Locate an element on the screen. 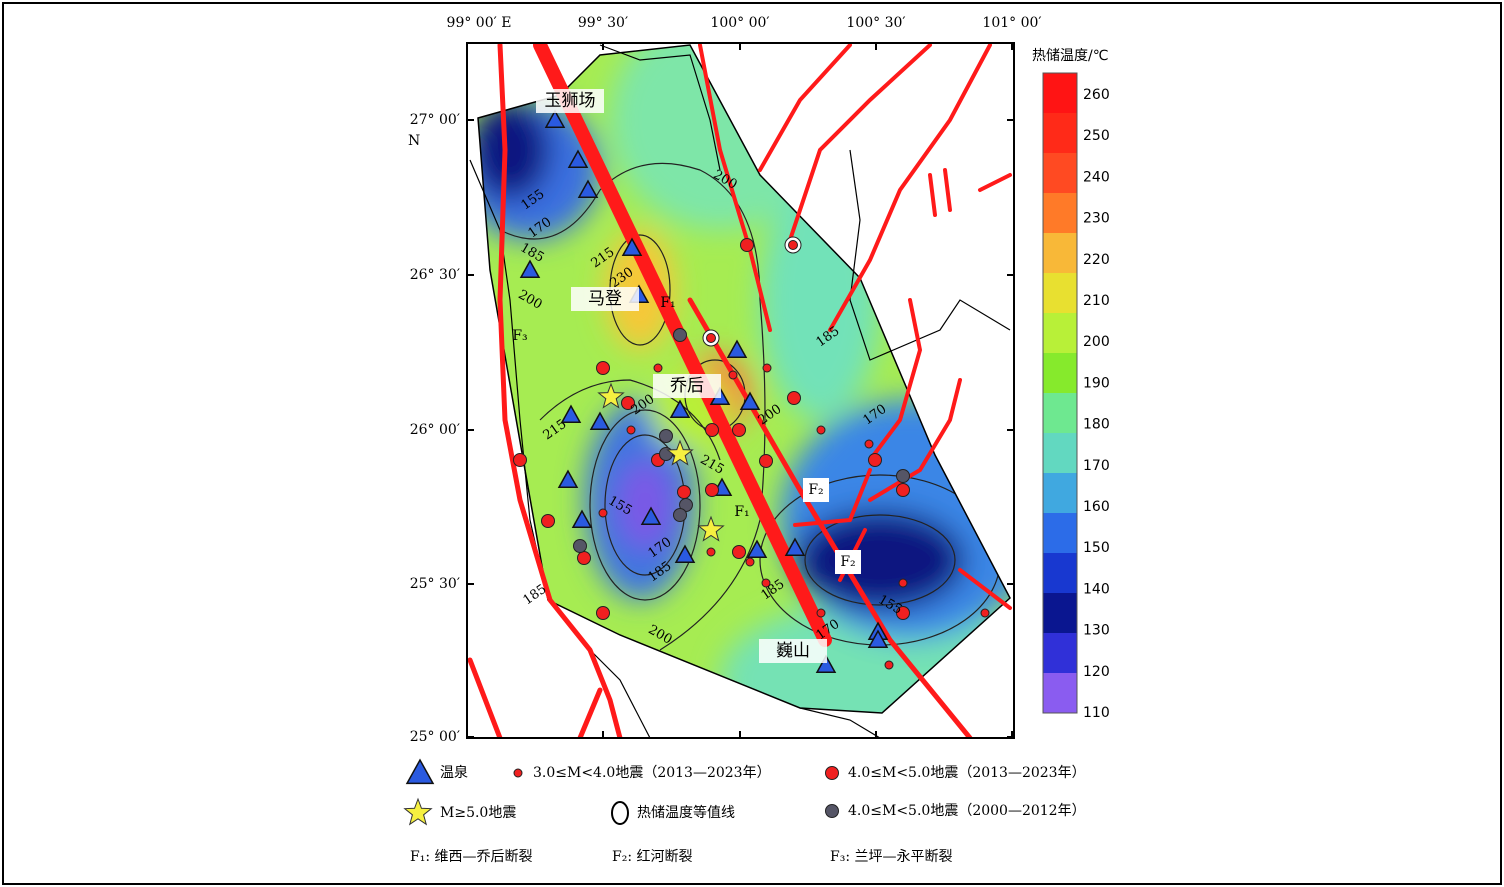  y-axis-label: 26° 30′ is located at coordinates (435, 275).